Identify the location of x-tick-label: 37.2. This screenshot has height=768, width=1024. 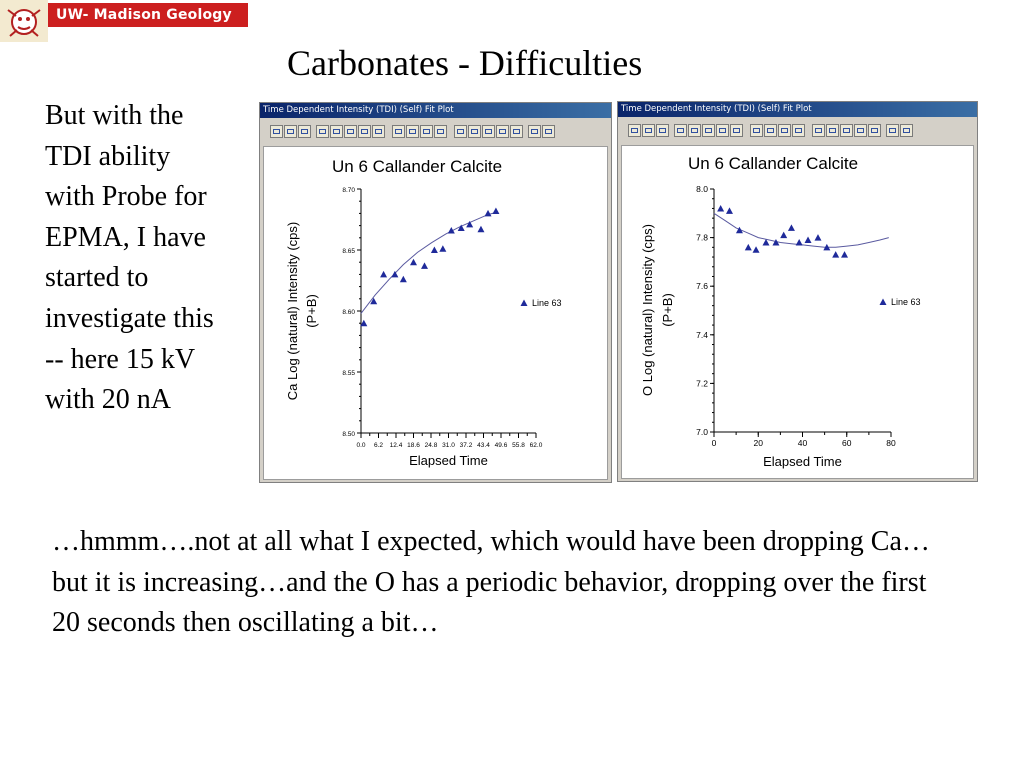
(466, 445).